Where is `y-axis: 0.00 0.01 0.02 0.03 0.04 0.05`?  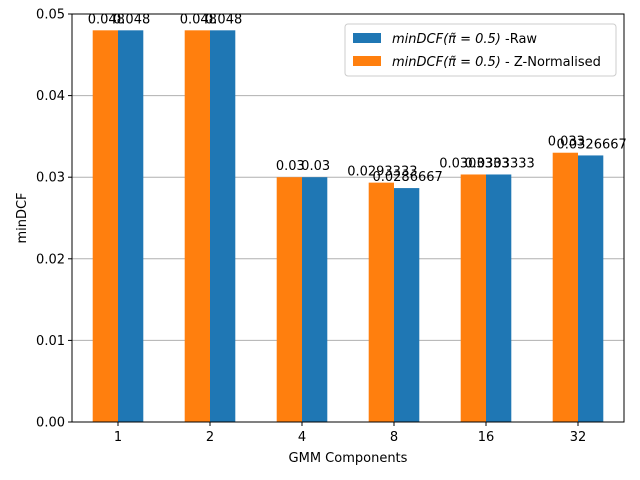 y-axis: 0.00 0.01 0.02 0.03 0.04 0.05 is located at coordinates (54, 219).